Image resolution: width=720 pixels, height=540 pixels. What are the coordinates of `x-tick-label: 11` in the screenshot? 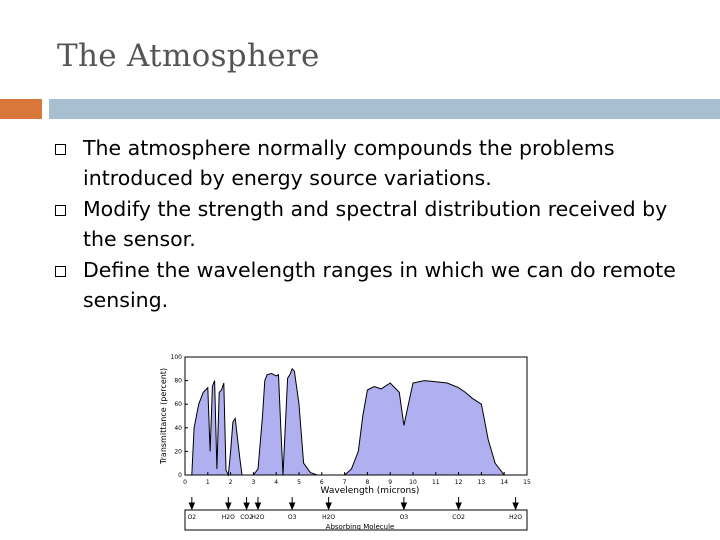 It's located at (436, 482).